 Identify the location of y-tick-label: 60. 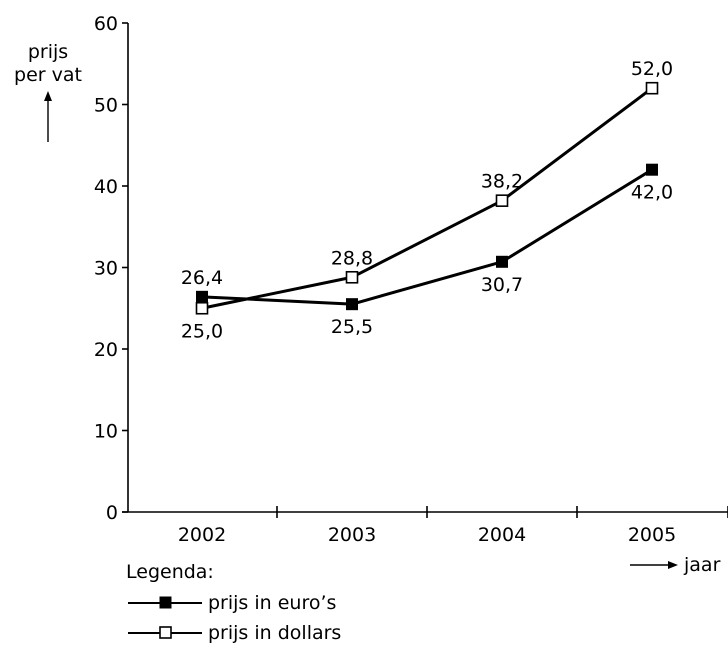
(106, 24).